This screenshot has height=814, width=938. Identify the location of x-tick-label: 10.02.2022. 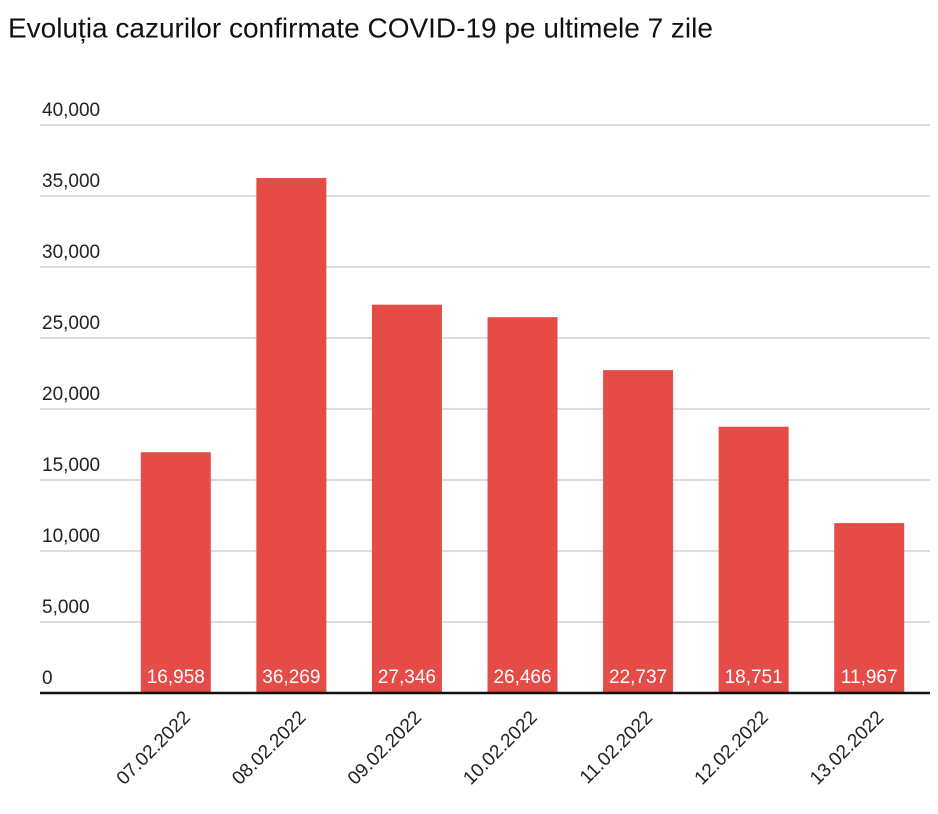
(500, 748).